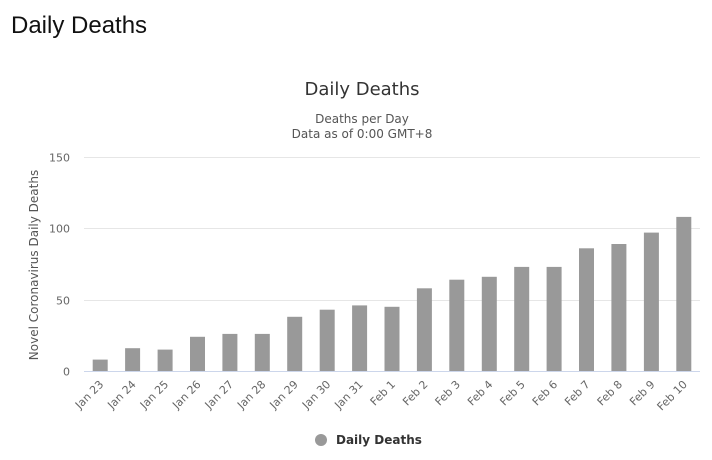 The width and height of the screenshot is (712, 460). I want to click on y-tick-label: 0, so click(66, 372).